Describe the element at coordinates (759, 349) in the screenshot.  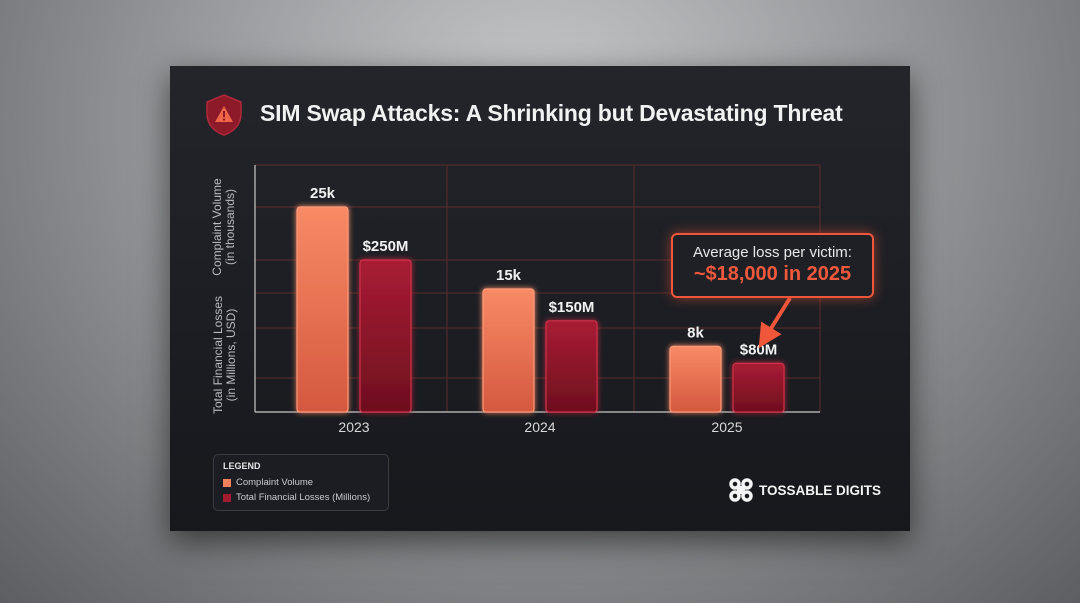
I see `data-label: $80M` at that location.